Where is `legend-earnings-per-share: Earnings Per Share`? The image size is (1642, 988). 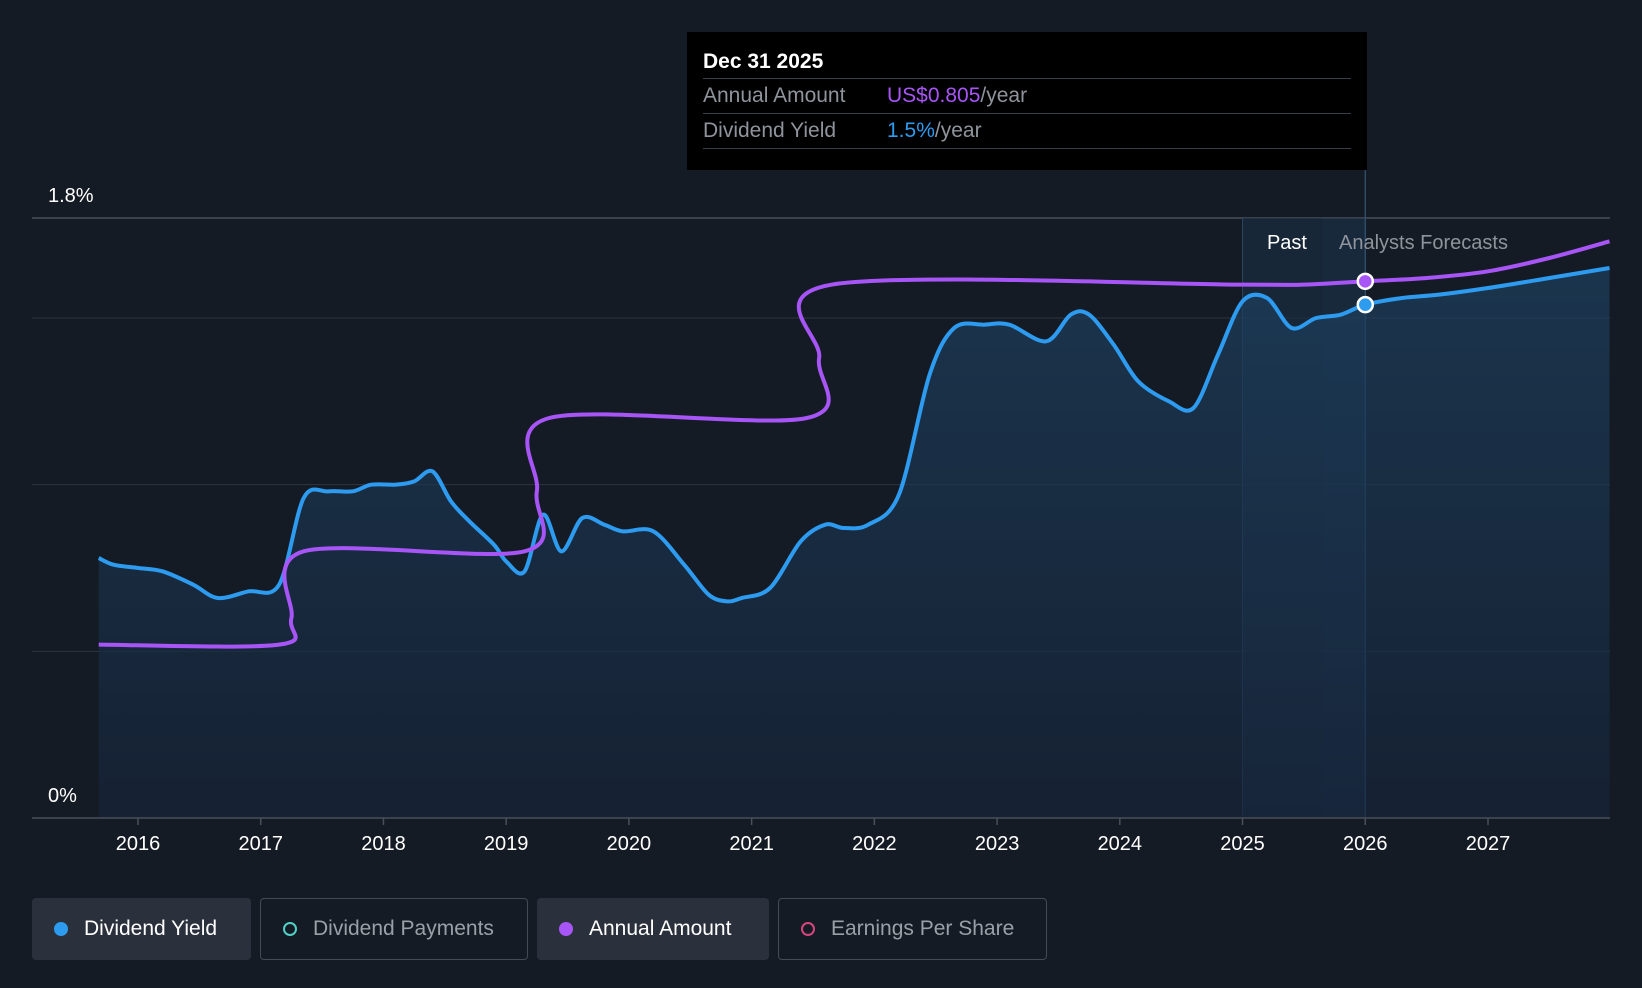 legend-earnings-per-share: Earnings Per Share is located at coordinates (912, 929).